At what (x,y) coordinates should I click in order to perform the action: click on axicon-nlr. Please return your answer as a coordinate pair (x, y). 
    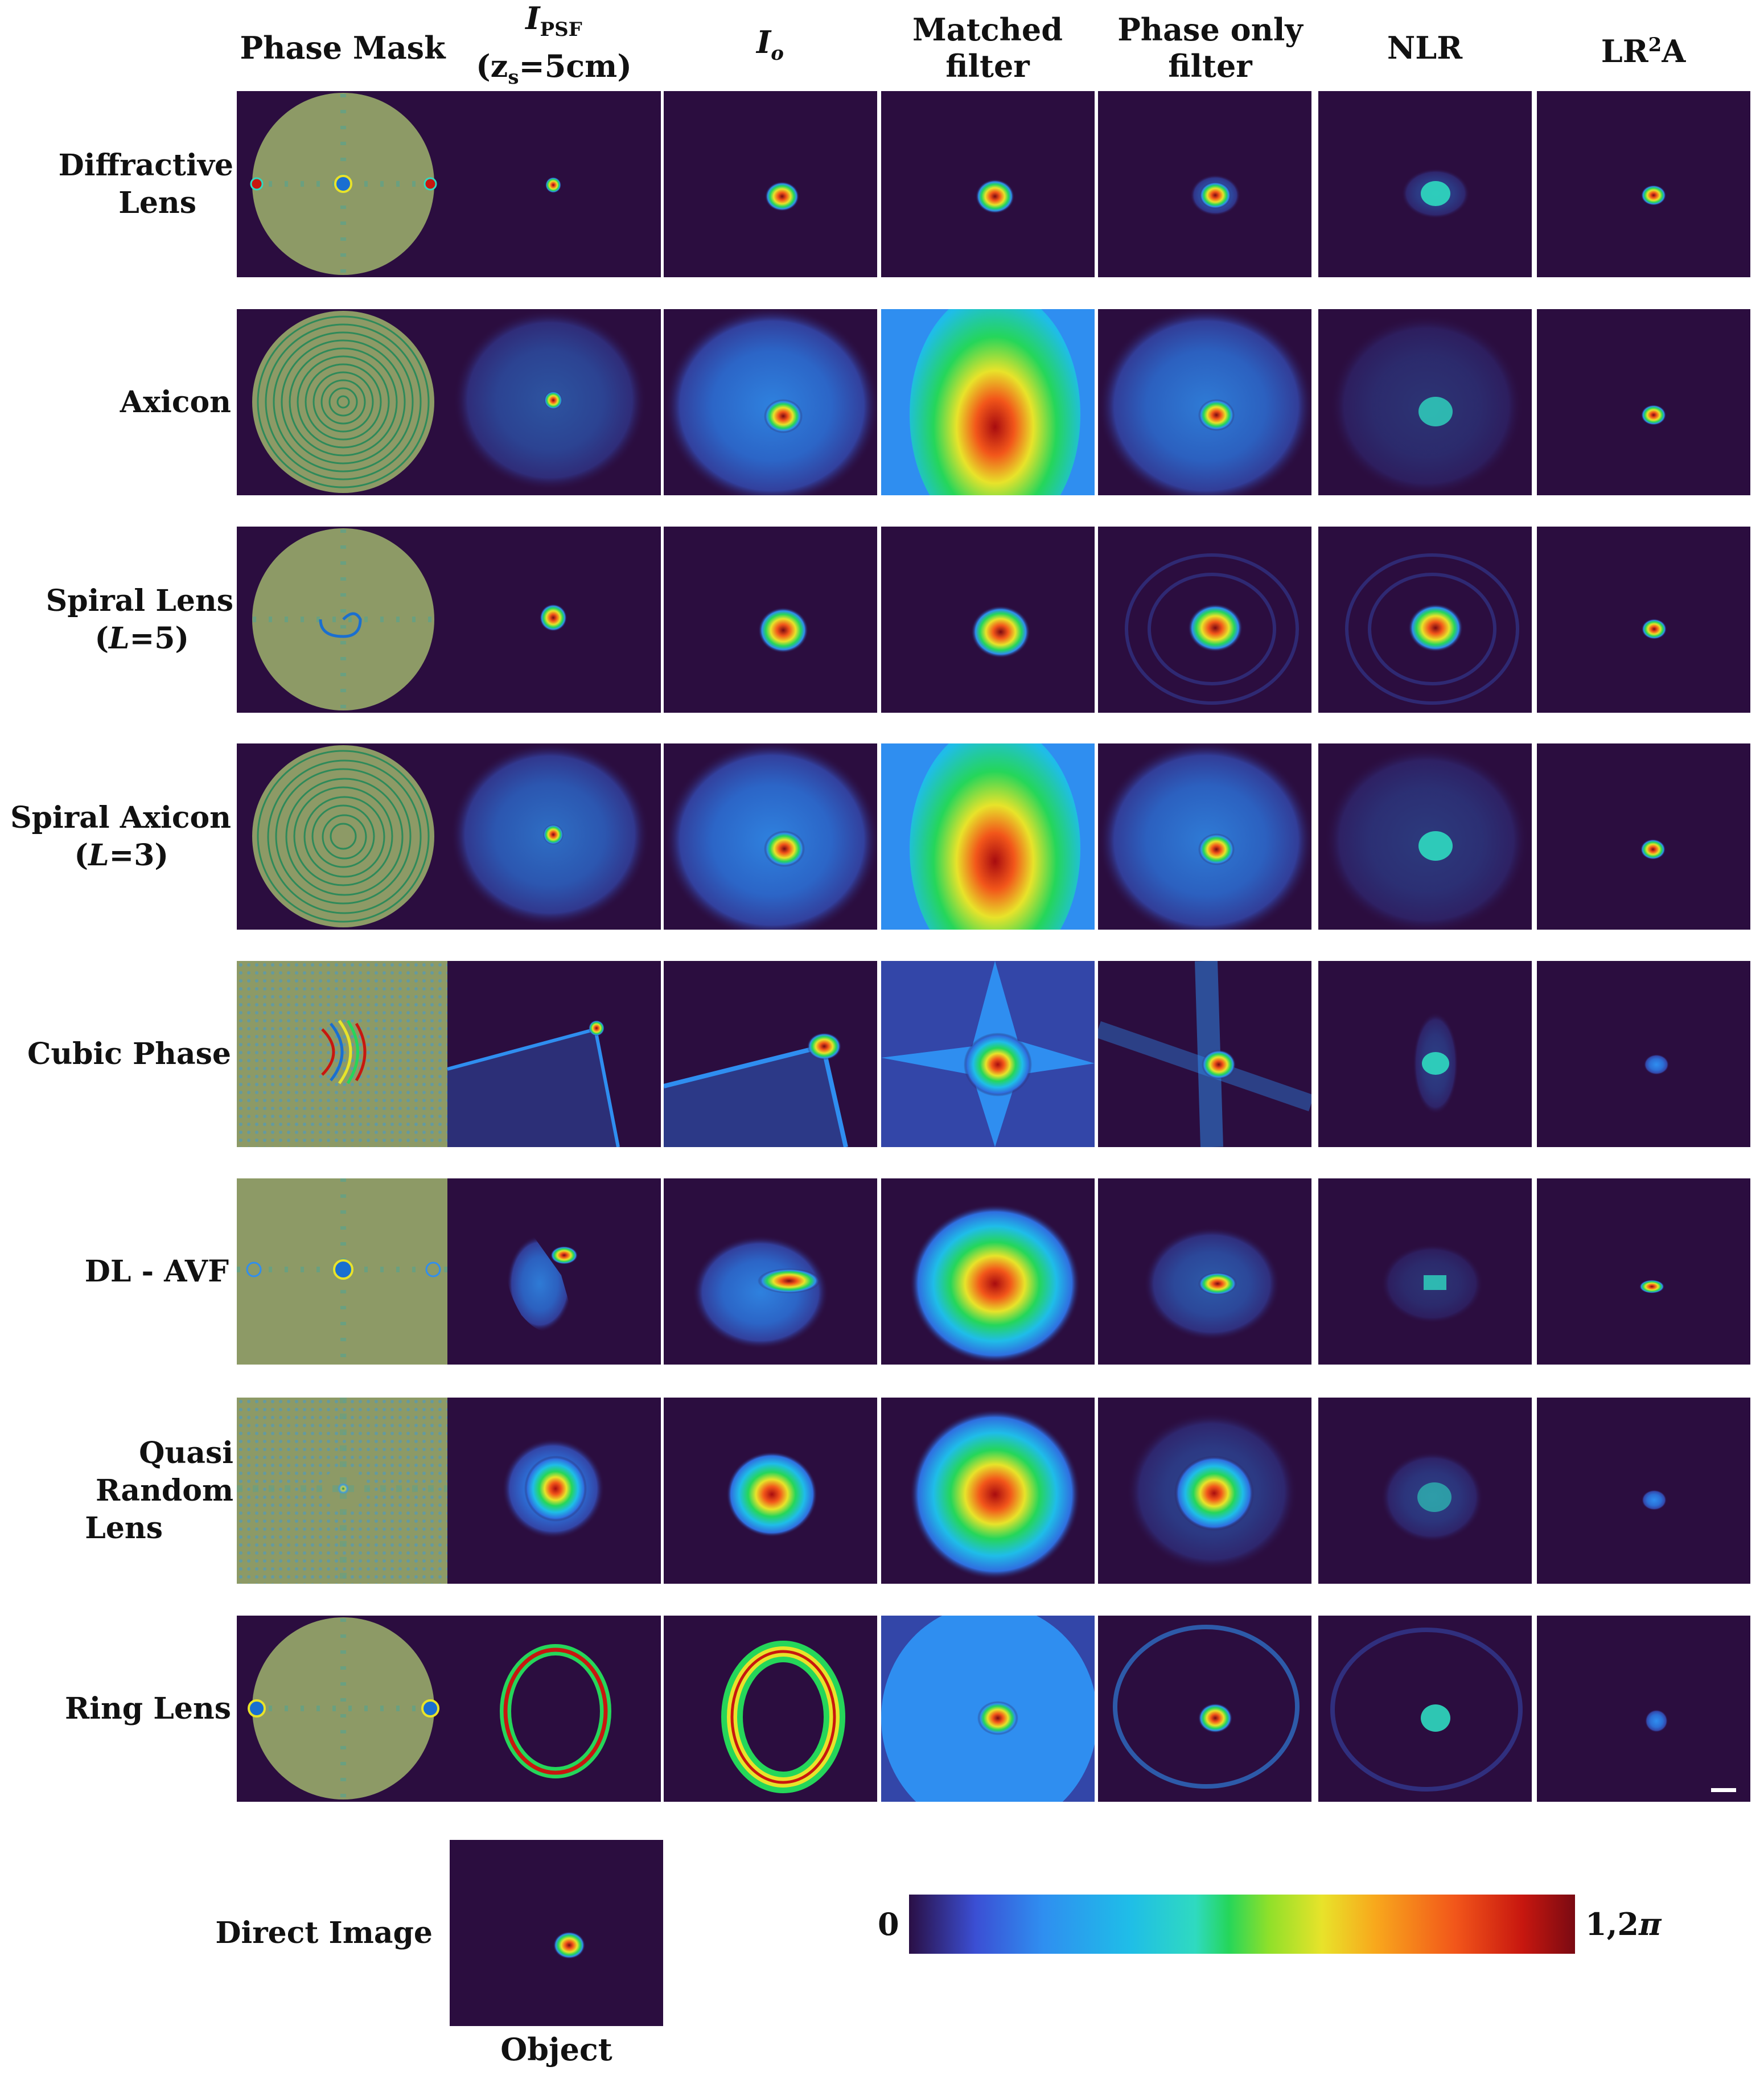
    Looking at the image, I should click on (1425, 402).